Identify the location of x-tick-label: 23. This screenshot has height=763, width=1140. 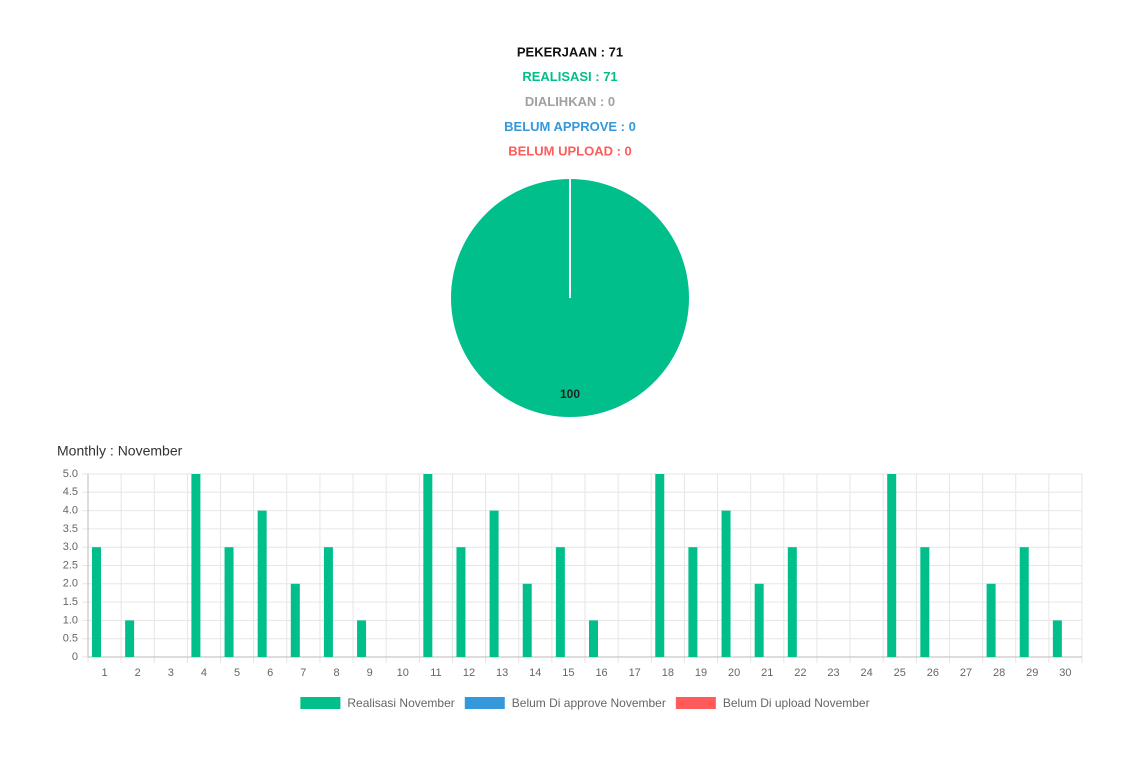
(833, 673).